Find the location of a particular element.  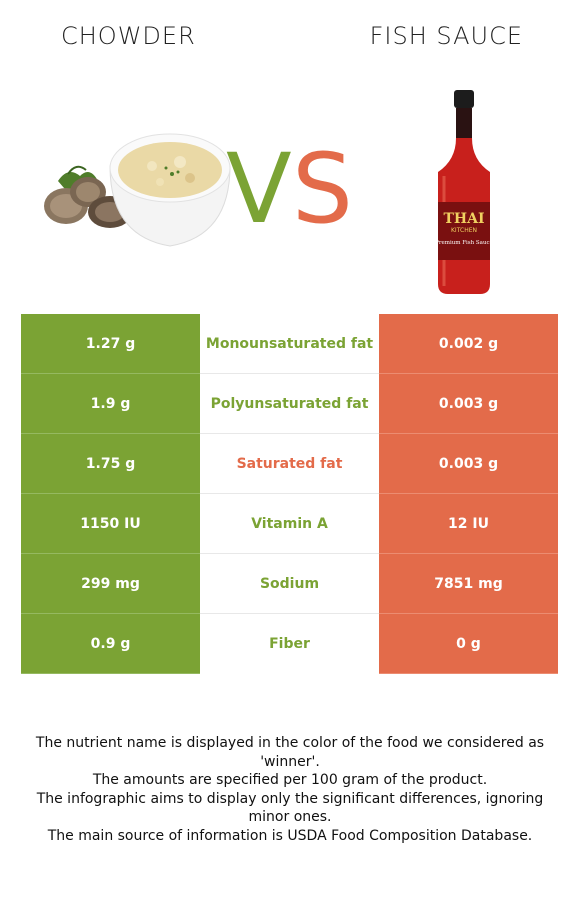

nutrient-name: Fiber is located at coordinates (289, 643).